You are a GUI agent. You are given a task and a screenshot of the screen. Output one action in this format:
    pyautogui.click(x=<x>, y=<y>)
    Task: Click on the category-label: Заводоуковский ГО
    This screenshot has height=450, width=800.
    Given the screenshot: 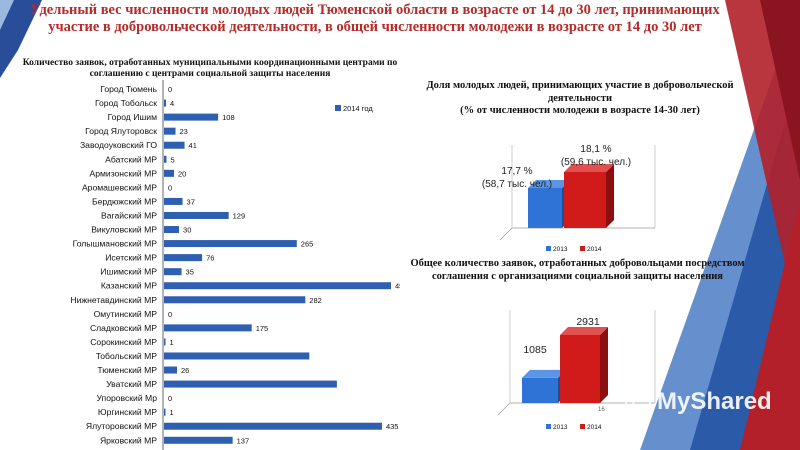 What is the action you would take?
    pyautogui.click(x=118, y=145)
    